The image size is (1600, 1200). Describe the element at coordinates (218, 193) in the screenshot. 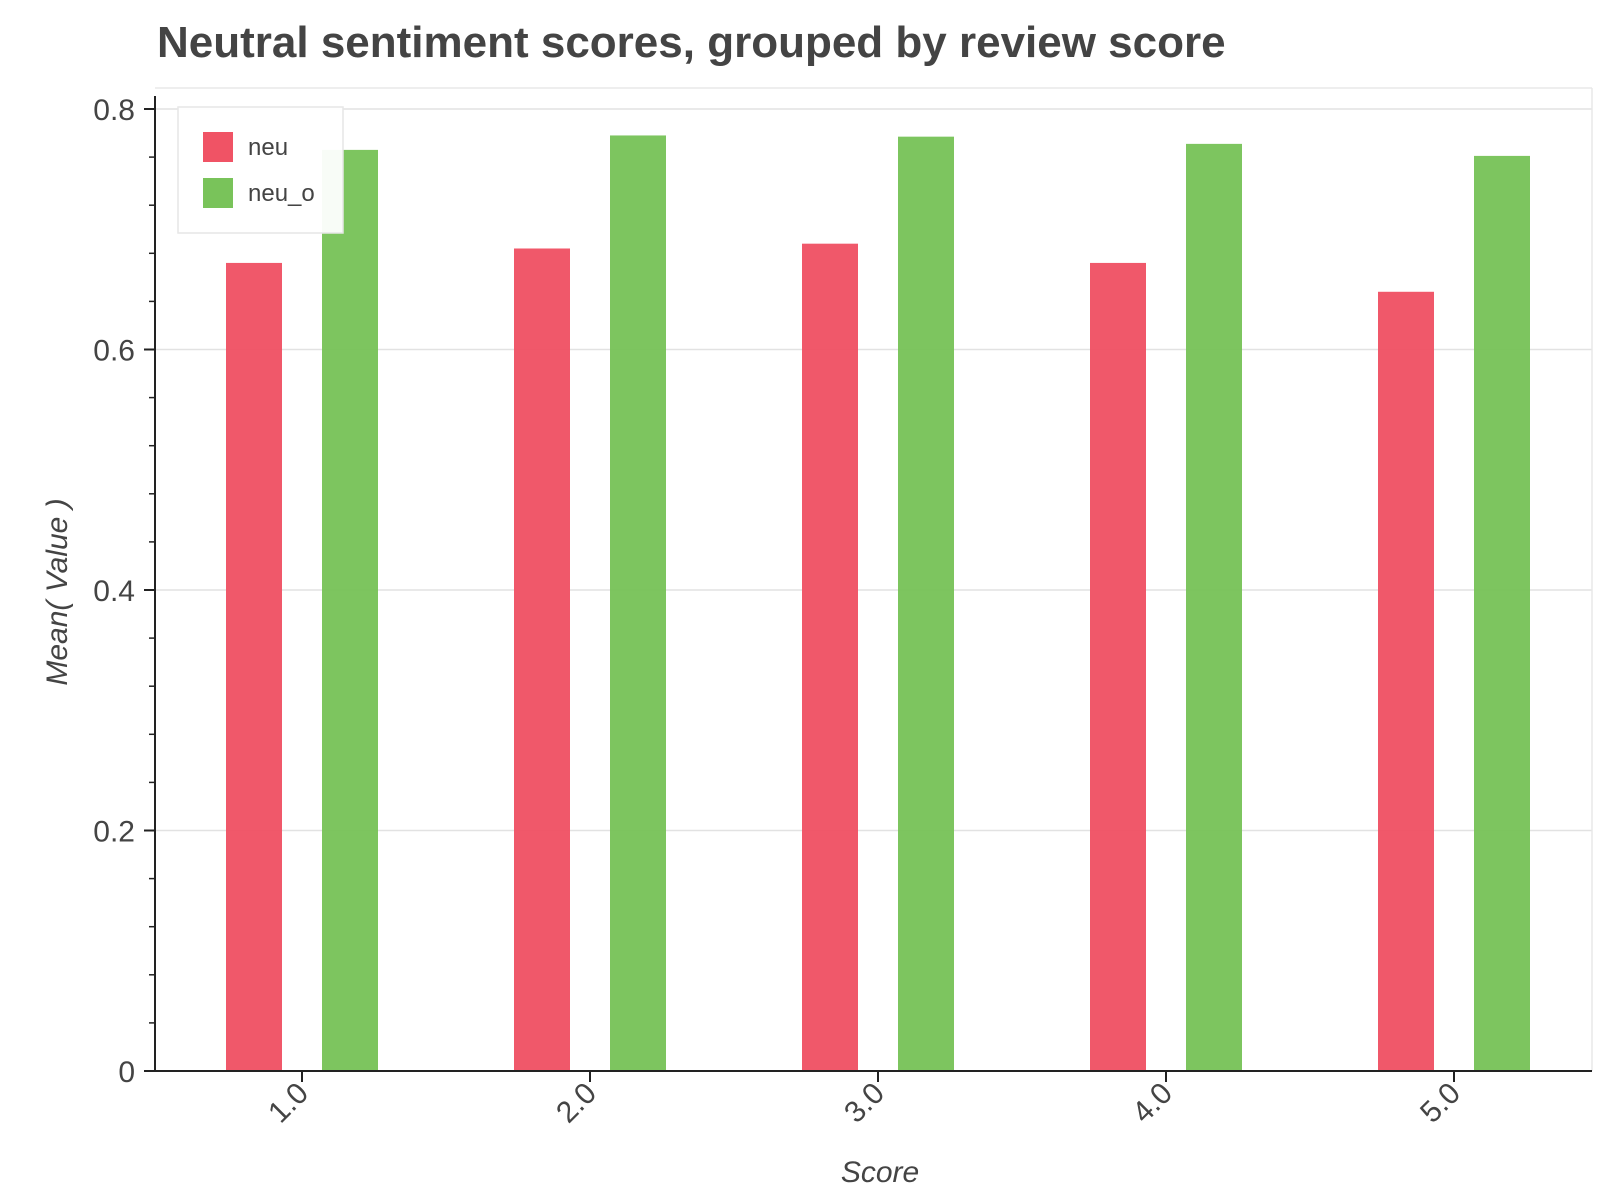

I see `legend-swatch-neu_o` at that location.